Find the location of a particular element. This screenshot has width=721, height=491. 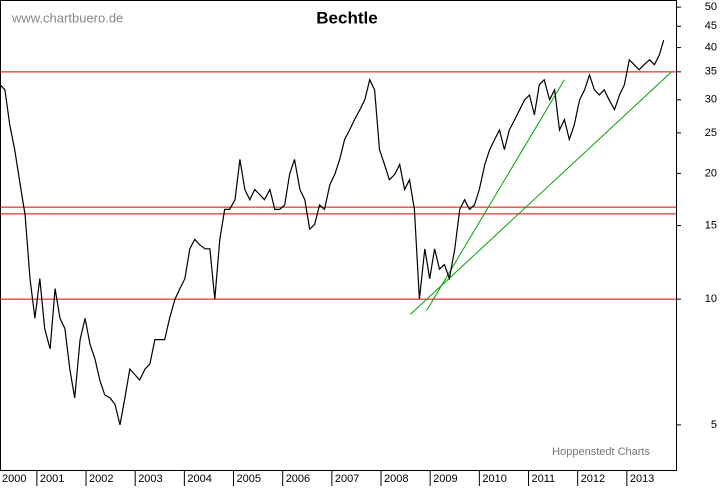

x-tick-label: 2004 is located at coordinates (199, 479).